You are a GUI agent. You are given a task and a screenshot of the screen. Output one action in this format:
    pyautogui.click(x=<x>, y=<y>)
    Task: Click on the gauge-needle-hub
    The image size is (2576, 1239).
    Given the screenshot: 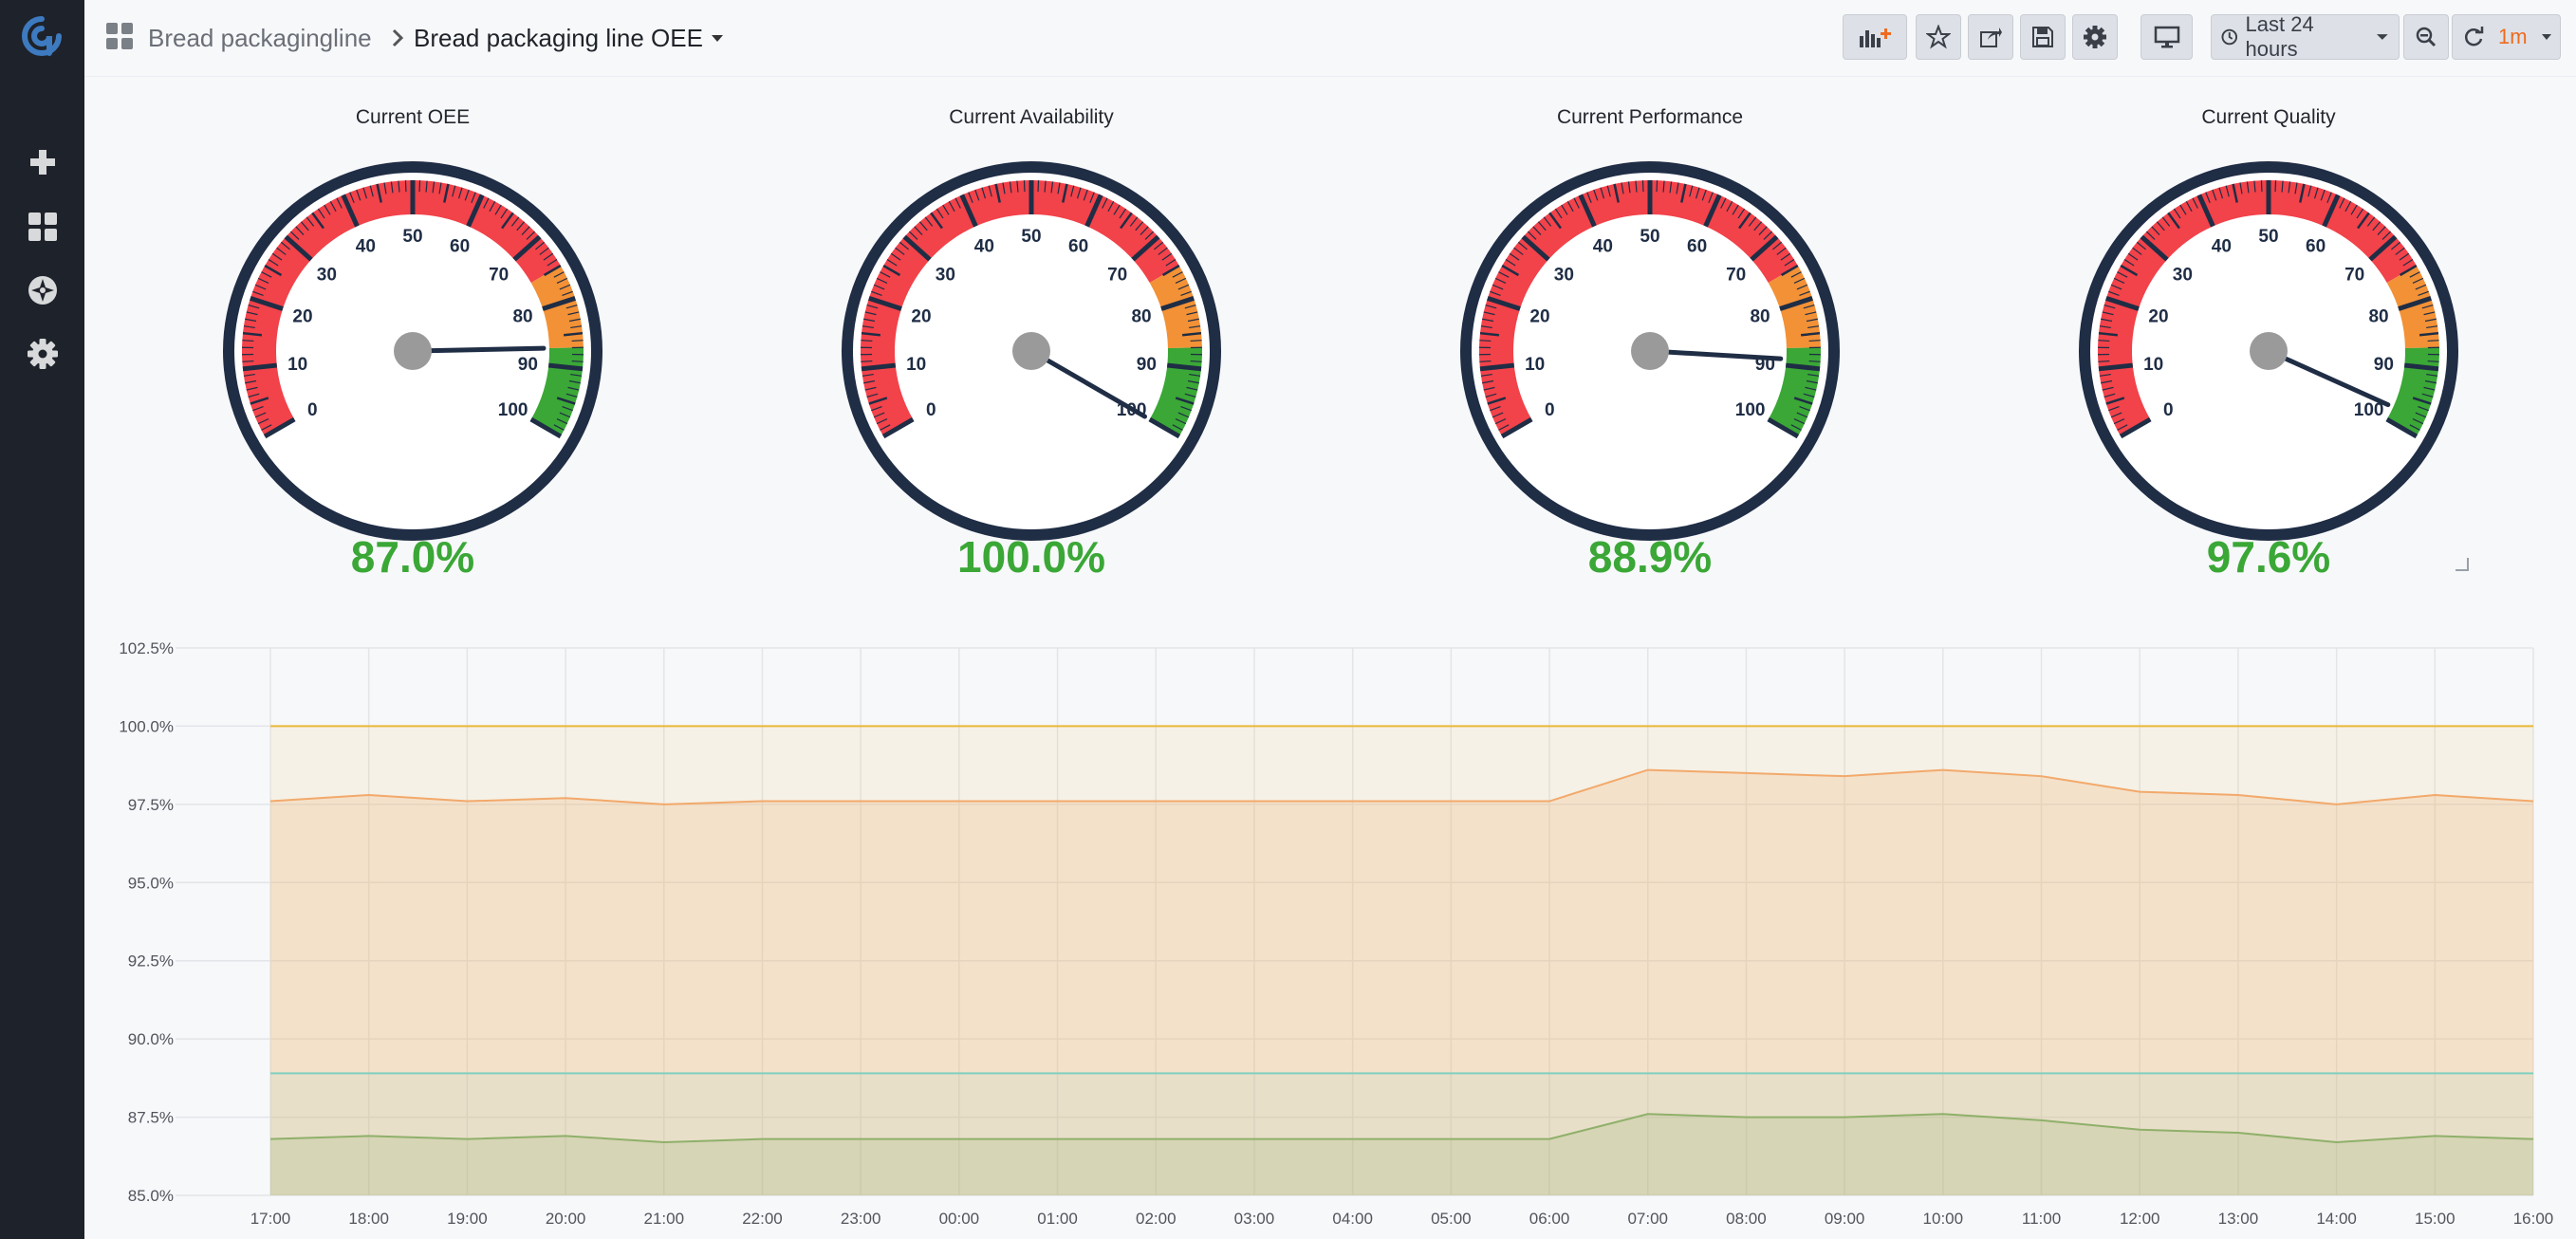 What is the action you would take?
    pyautogui.click(x=413, y=351)
    